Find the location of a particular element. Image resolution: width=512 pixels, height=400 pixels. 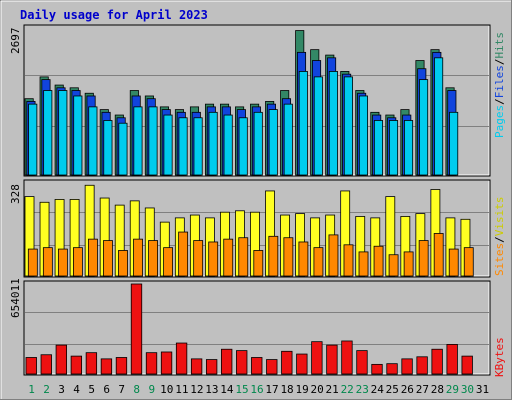

hits-ymax-label: 2697 is located at coordinates (15, 41).